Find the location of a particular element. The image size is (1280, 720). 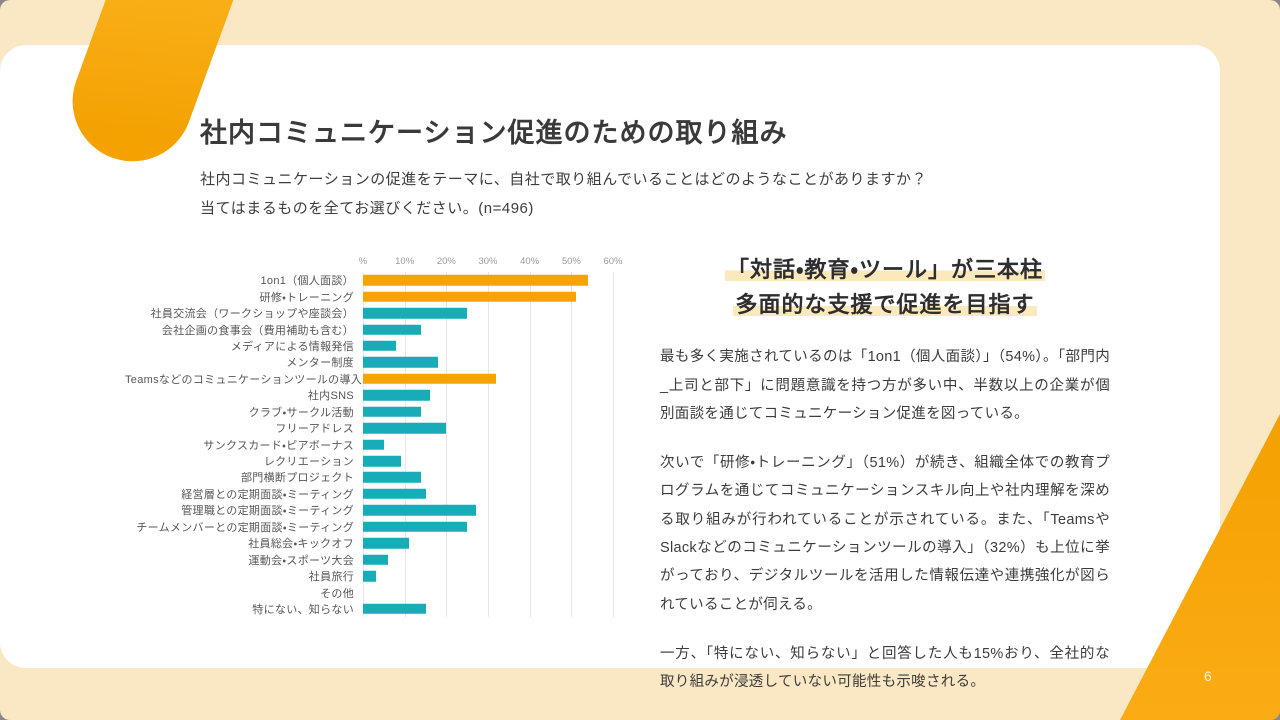

chart-bar-row: 部門横断プロジェクト is located at coordinates (380, 477).